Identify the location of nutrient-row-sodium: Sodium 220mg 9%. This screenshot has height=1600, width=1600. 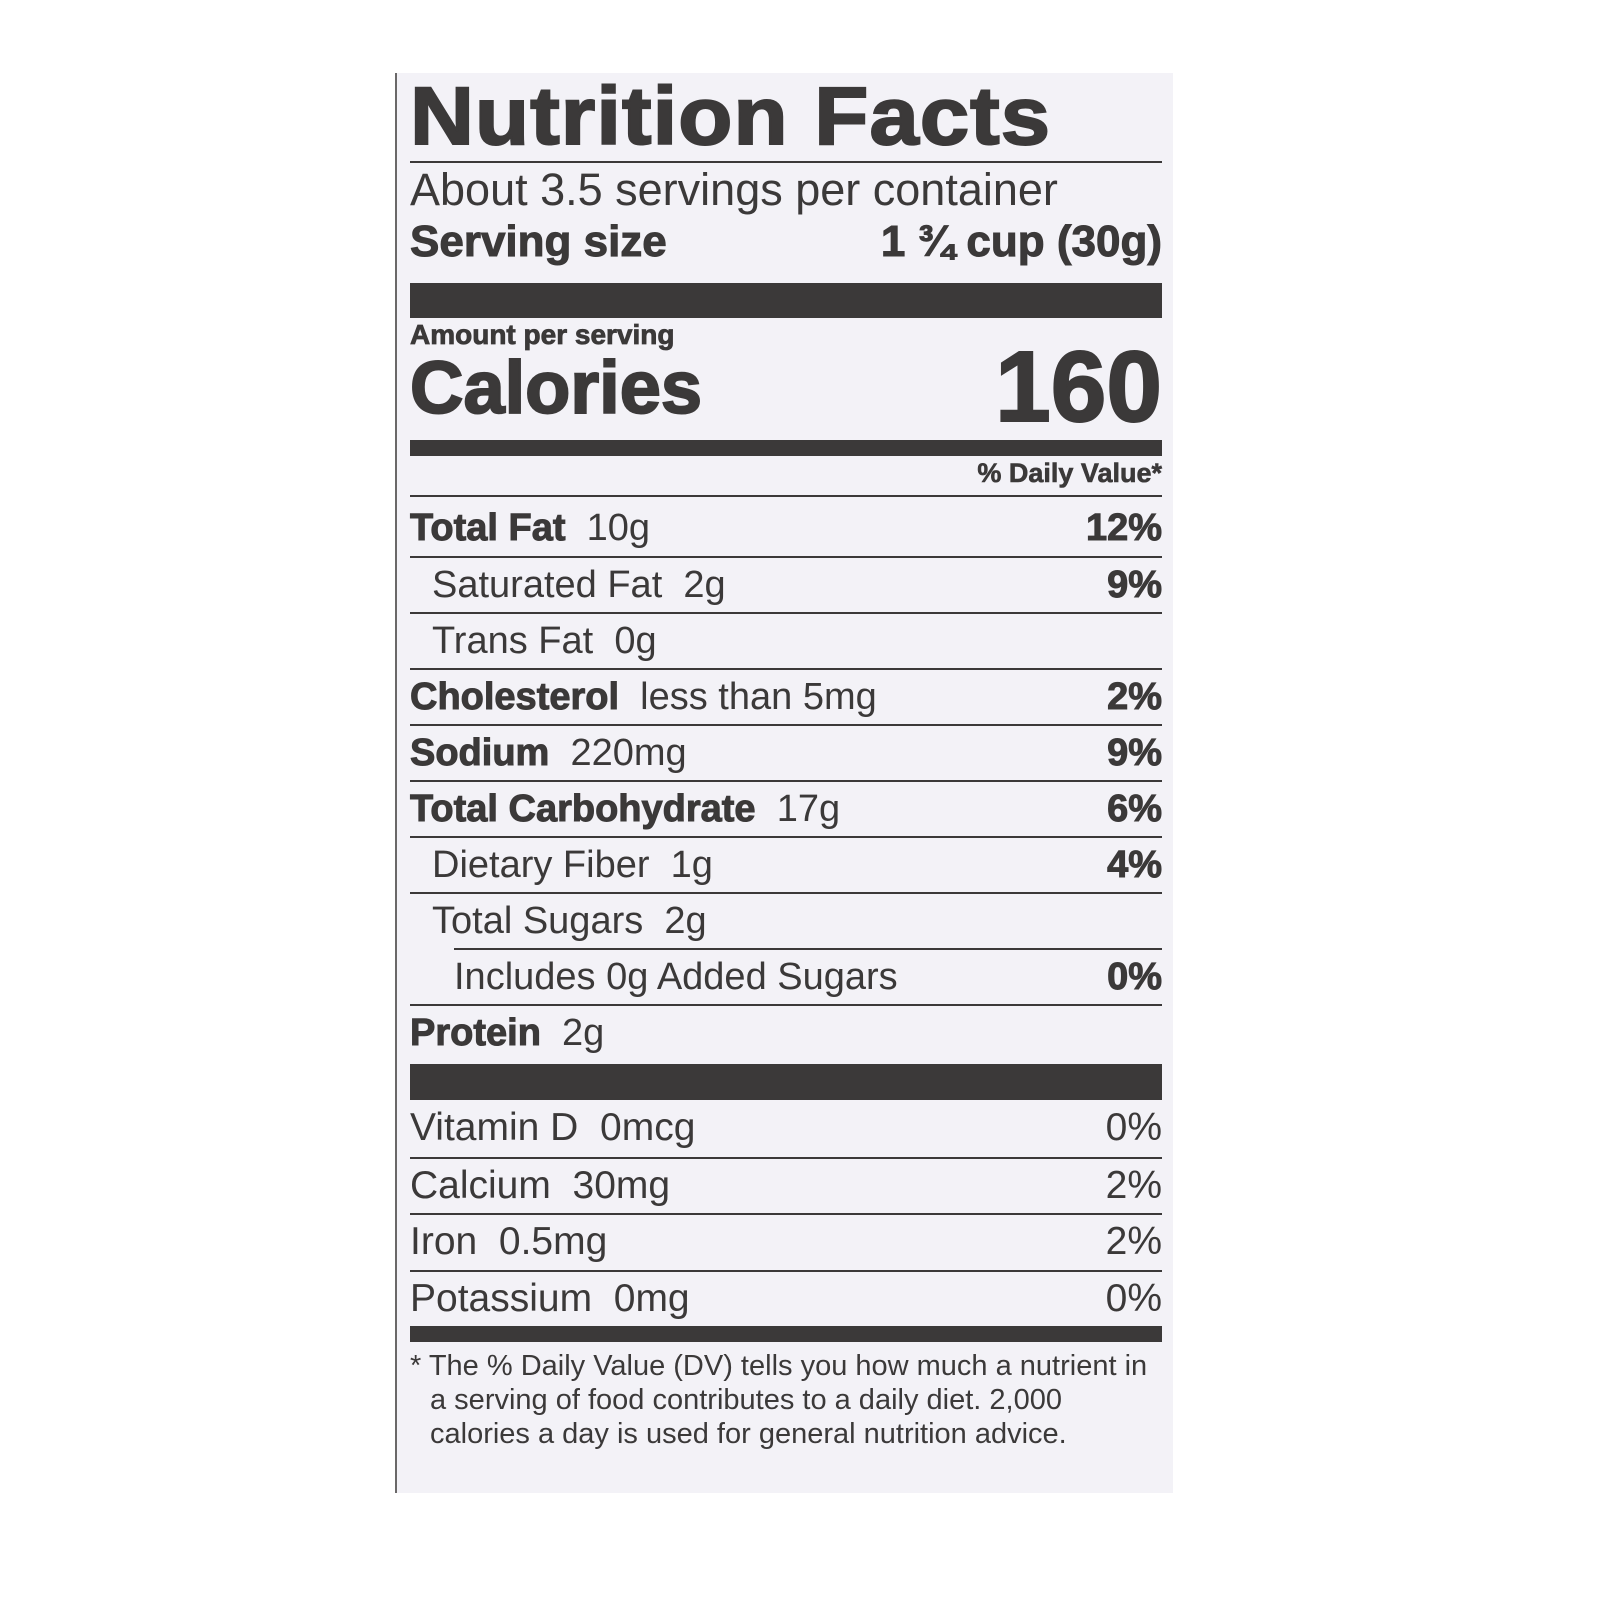
(786, 752).